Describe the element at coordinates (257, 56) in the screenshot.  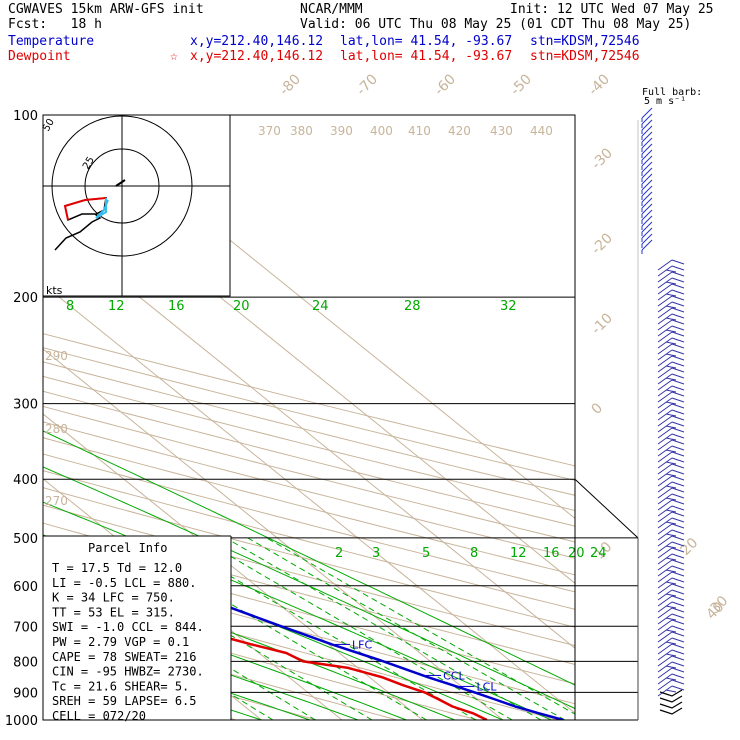
I see `dewpoint-xy: x,y=212.40,146.12` at that location.